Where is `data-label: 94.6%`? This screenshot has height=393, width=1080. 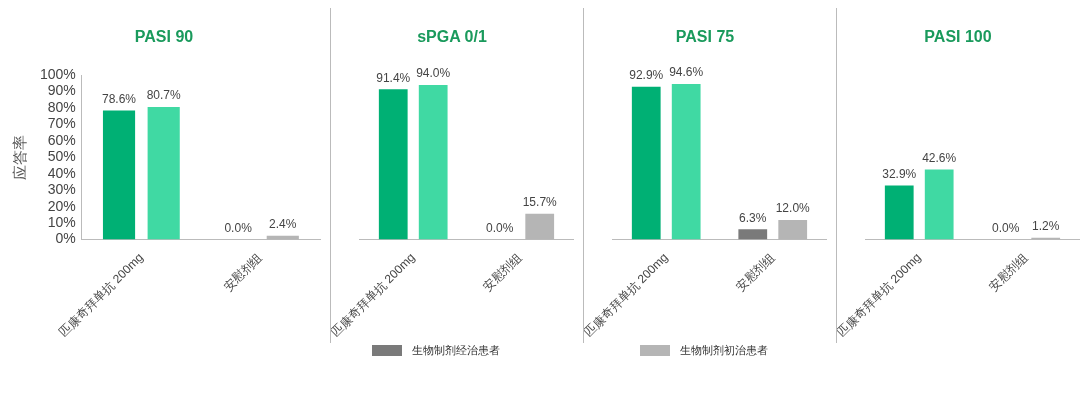
data-label: 94.6% is located at coordinates (686, 72).